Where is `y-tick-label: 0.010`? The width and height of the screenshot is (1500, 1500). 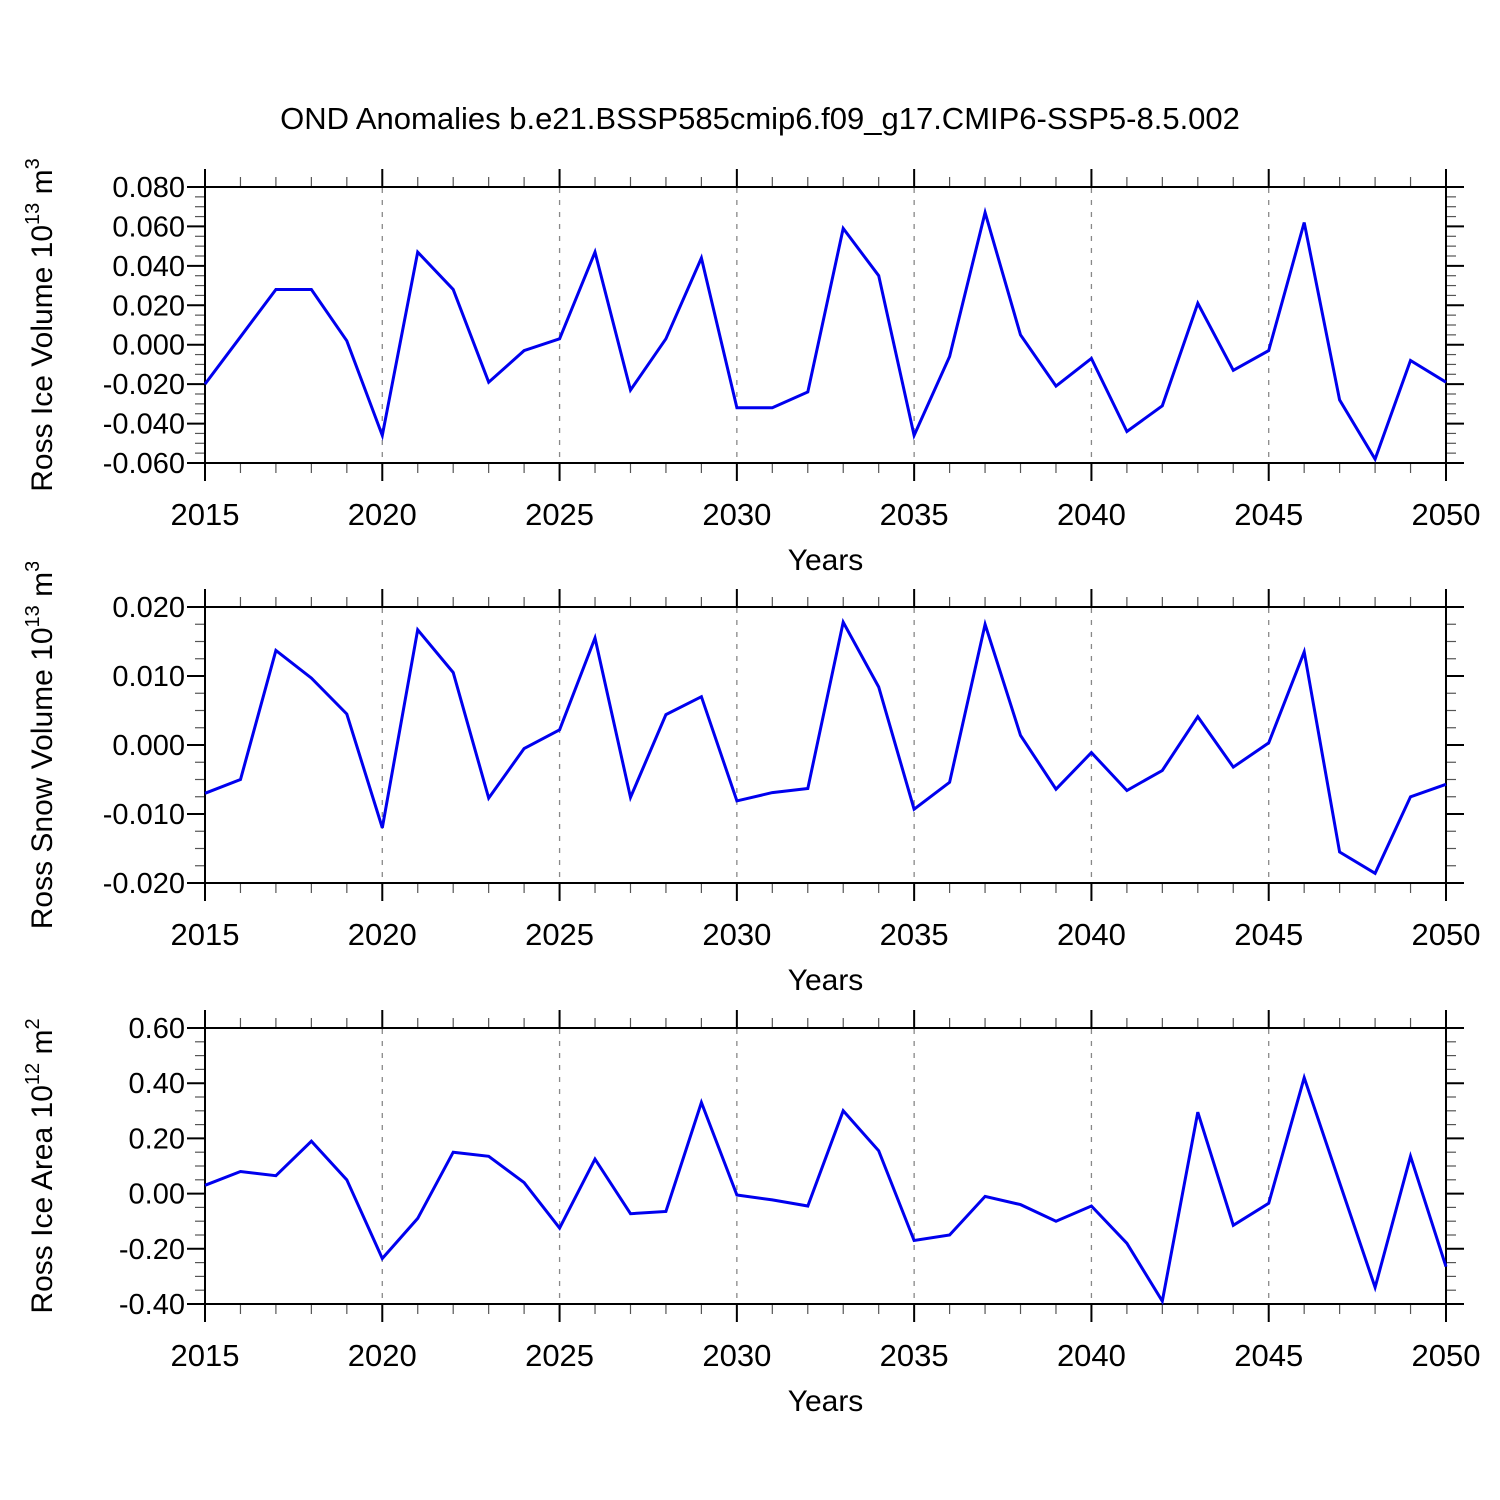
y-tick-label: 0.010 is located at coordinates (148, 677).